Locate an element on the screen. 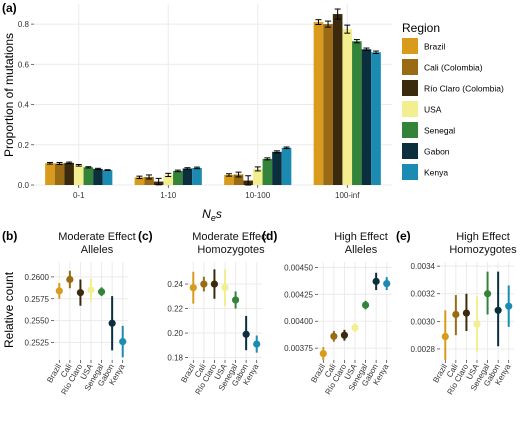  panel-label: (d) is located at coordinates (269, 236).